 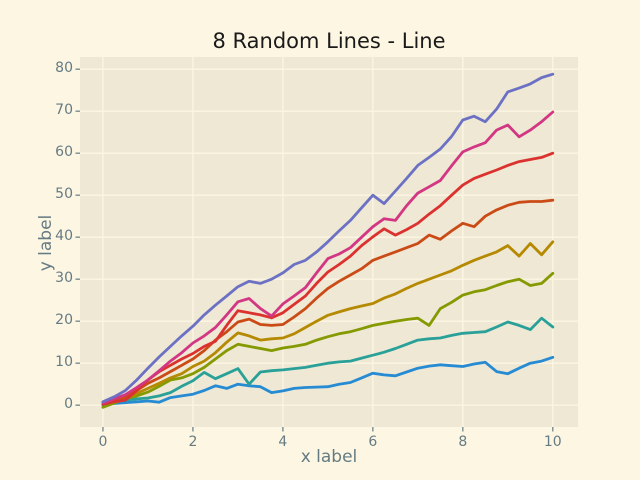 I want to click on x-axis-label: x label, so click(x=329, y=457).